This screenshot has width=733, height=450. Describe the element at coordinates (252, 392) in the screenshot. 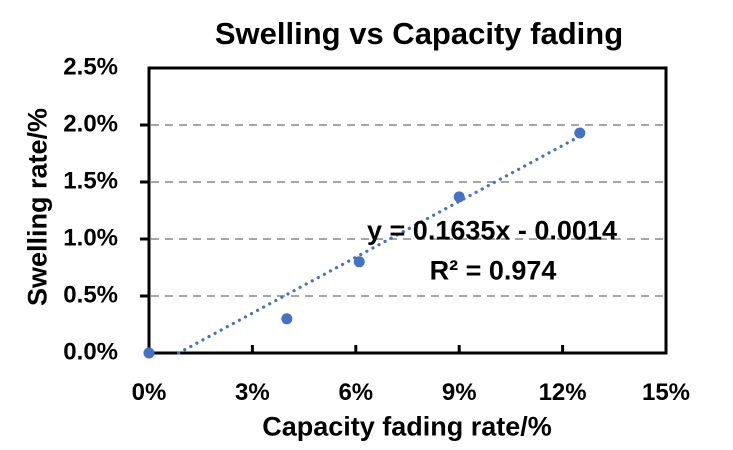

I see `x-tick-label: 3%` at that location.